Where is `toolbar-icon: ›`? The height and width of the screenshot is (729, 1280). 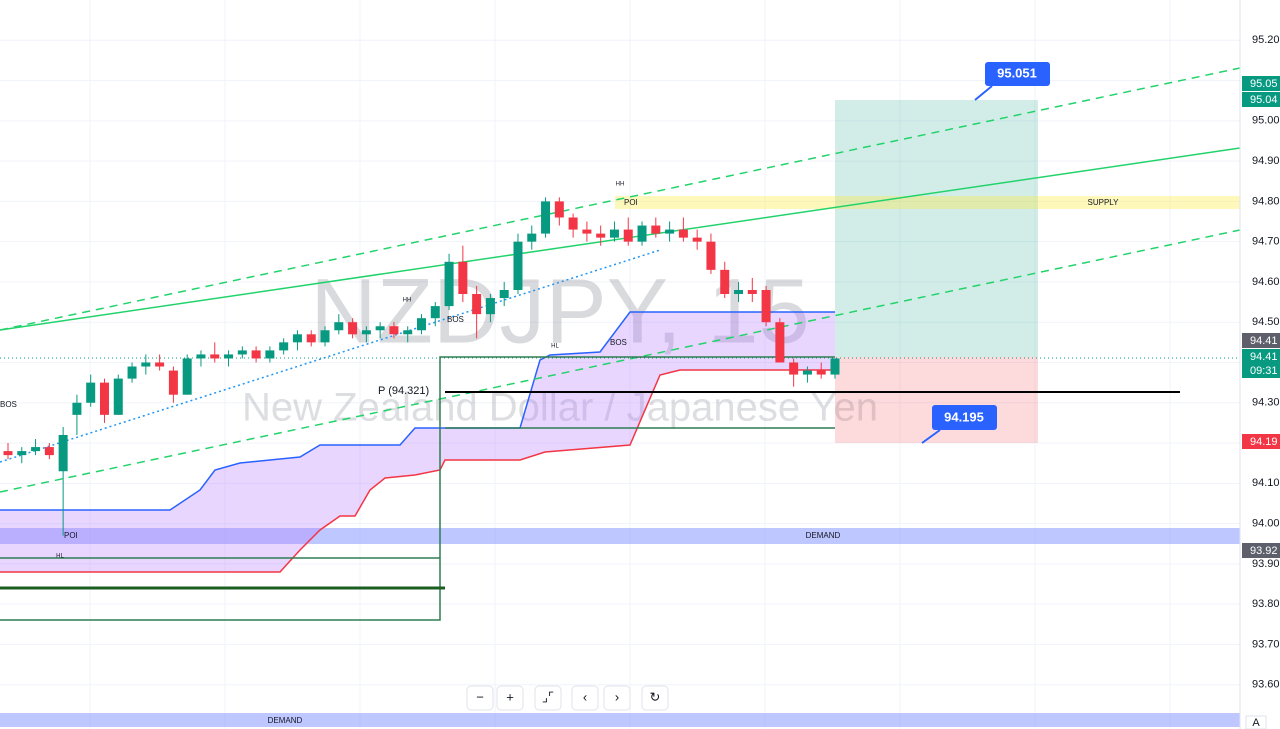
toolbar-icon: › is located at coordinates (617, 696).